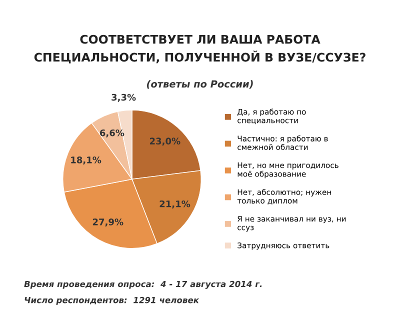  Describe the element at coordinates (112, 133) in the screenshot. I see `data-label: 6,6%` at that location.